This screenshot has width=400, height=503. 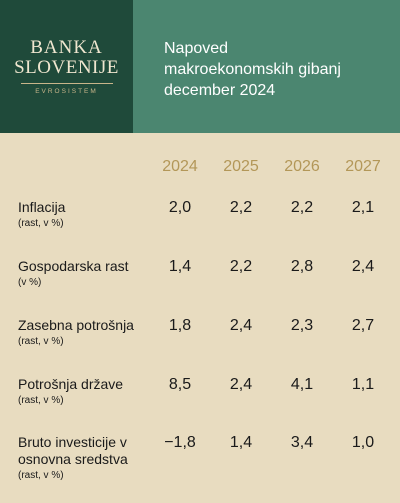 I want to click on logo-line2: SLOVENIJE, so click(x=66, y=67).